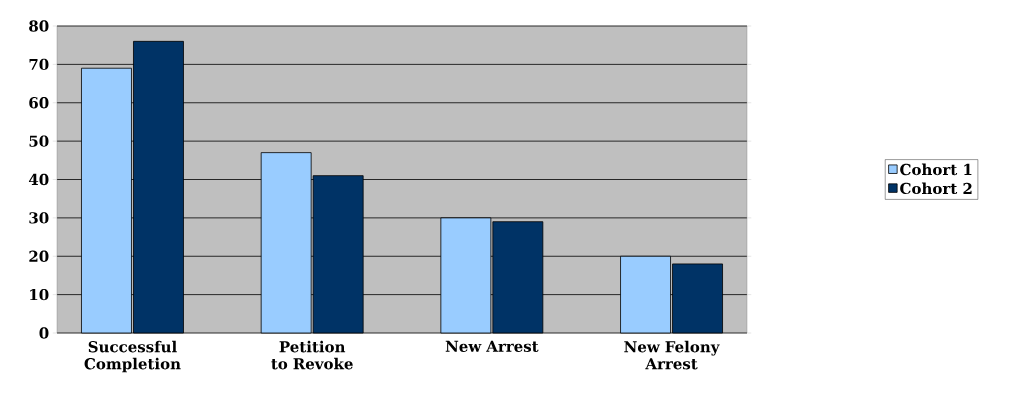 The width and height of the screenshot is (1024, 408). Describe the element at coordinates (312, 355) in the screenshot. I see `x-tick-label: Petition to Revoke` at that location.